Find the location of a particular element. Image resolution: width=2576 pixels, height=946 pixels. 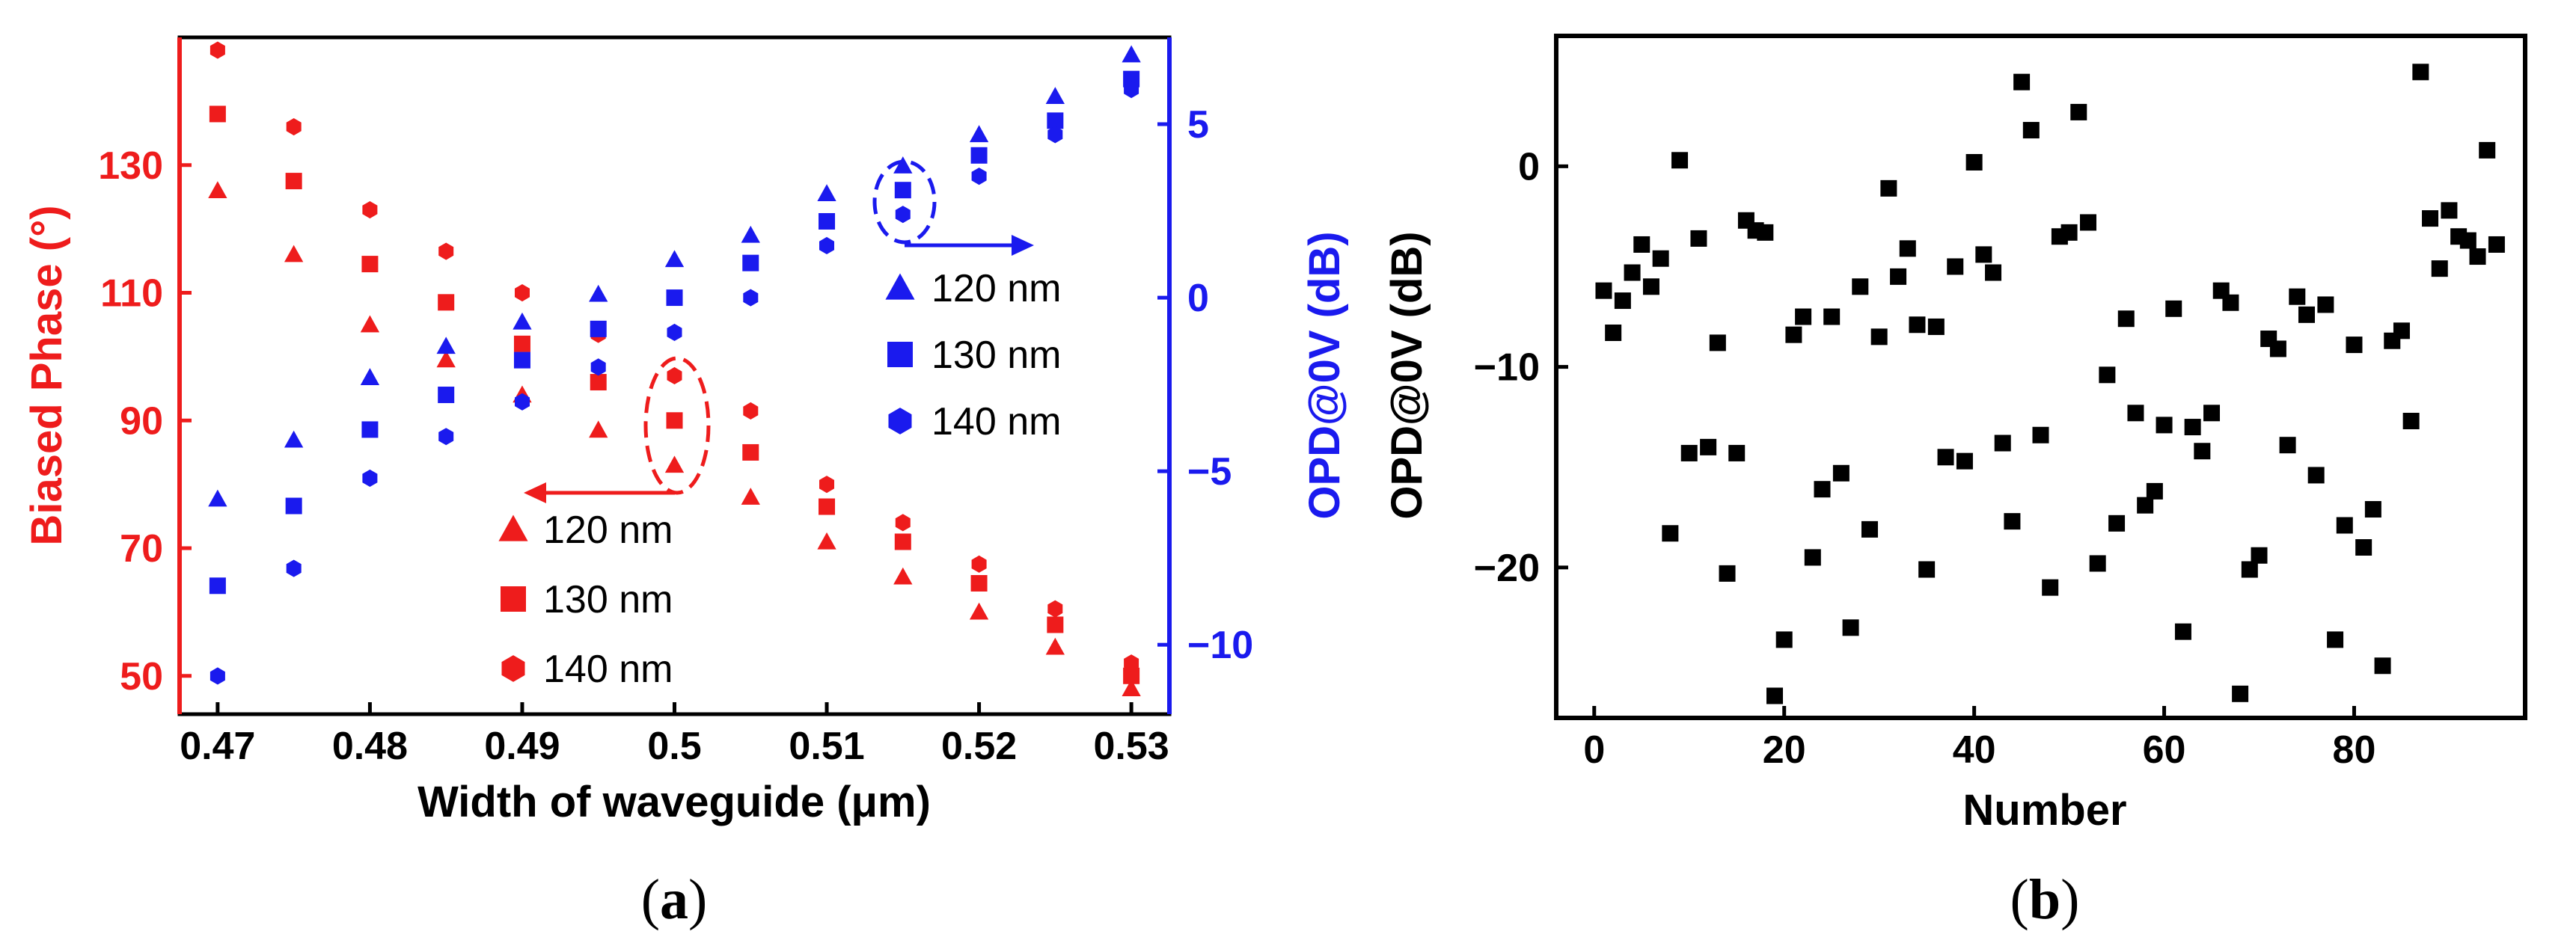

legend-right: 120 nm 130 nm 140 nm is located at coordinates (973, 355).